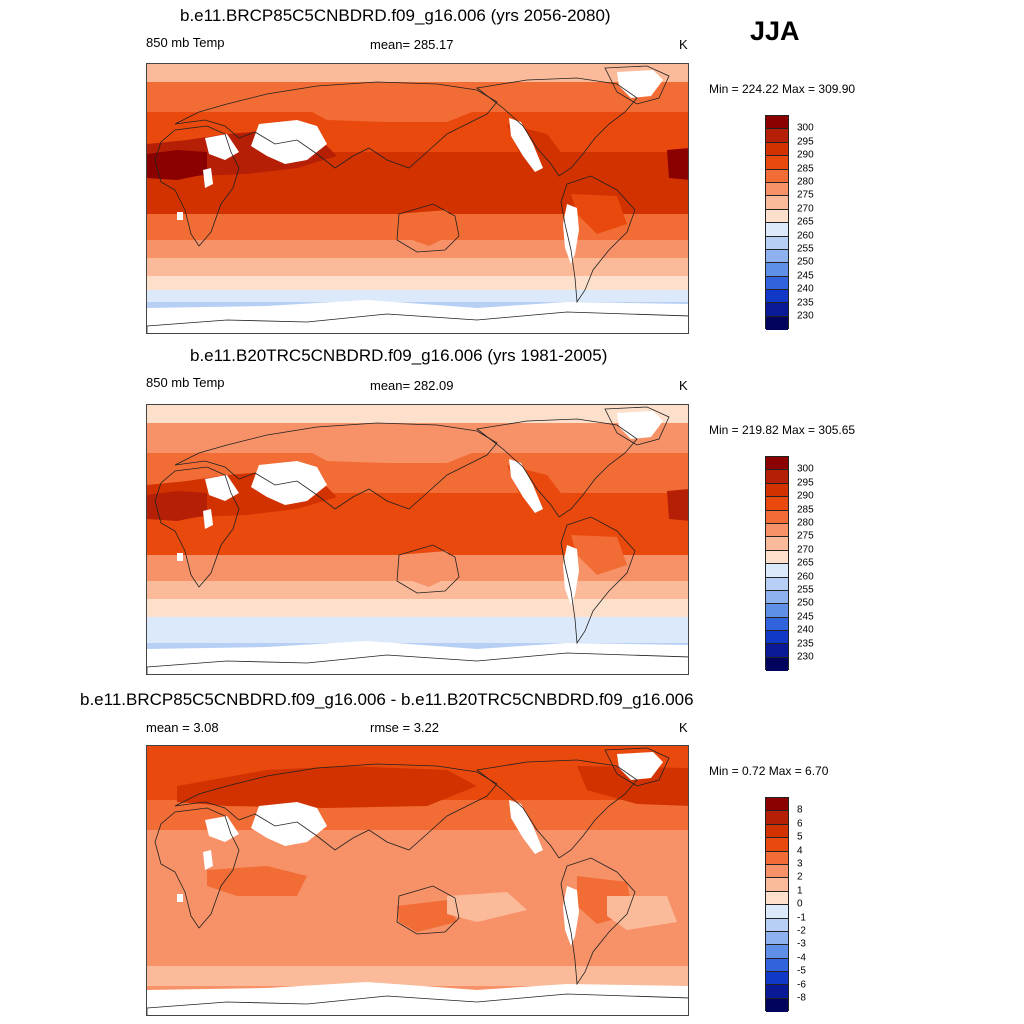 The height and width of the screenshot is (1024, 1024). I want to click on panel-1-minmax: Min = 224.22 Max = 309.90, so click(782, 89).